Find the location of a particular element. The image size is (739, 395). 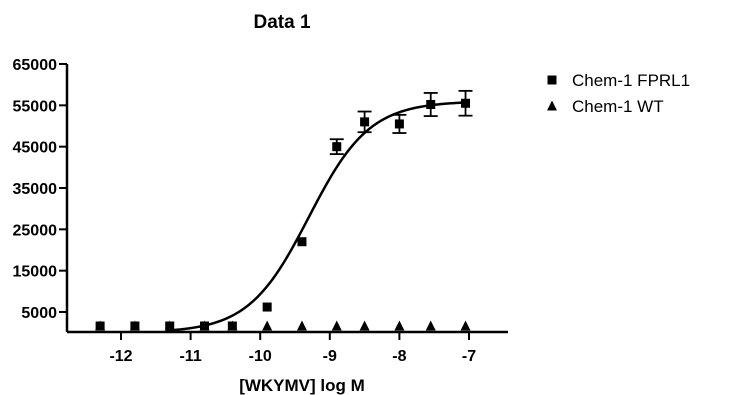

x-tick-label: -8 is located at coordinates (399, 356).